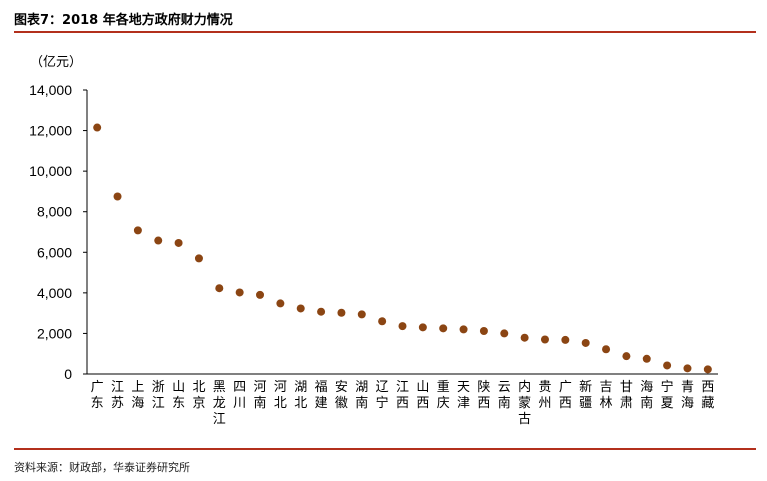 Image resolution: width=767 pixels, height=481 pixels. What do you see at coordinates (606, 395) in the screenshot?
I see `x-tick-label: 吉林` at bounding box center [606, 395].